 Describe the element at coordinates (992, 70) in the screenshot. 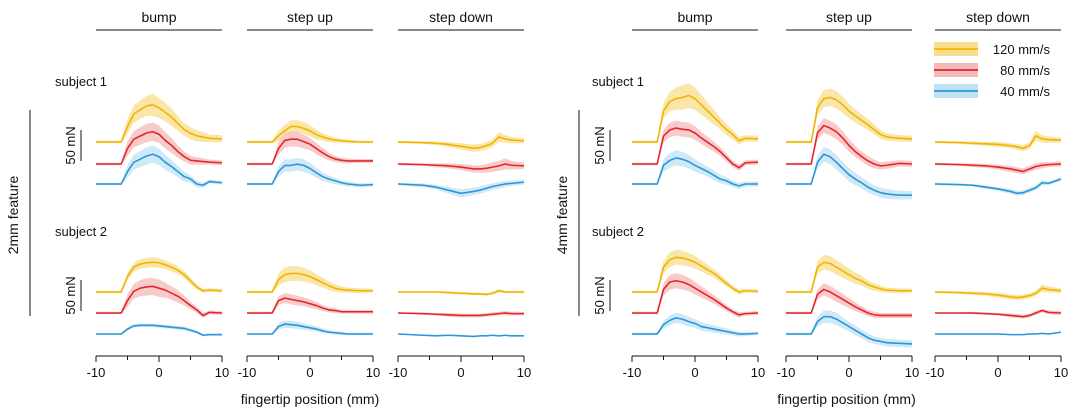

I see `legend: 120 mm/s 80 mm/s 40 mm/s` at that location.